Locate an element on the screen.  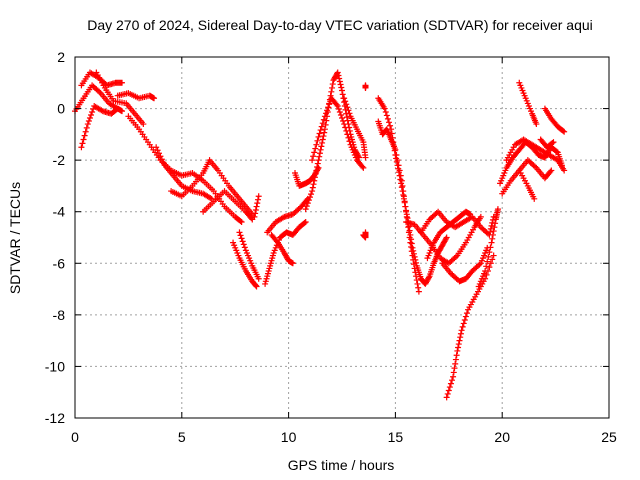
y-tick-label: -12 is located at coordinates (55, 418).